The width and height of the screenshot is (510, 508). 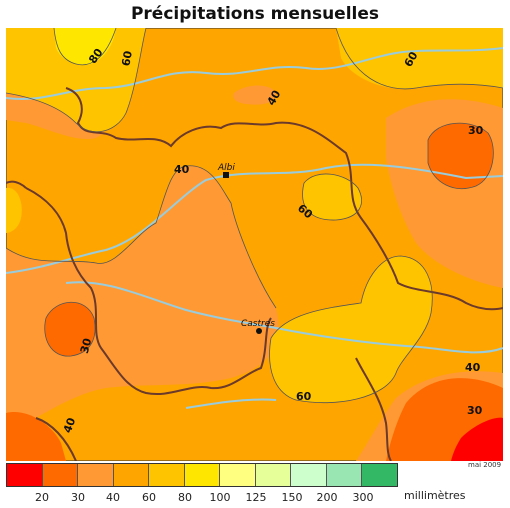 What do you see at coordinates (351, 329) in the screenshot?
I see `zone-60-80-castres` at bounding box center [351, 329].